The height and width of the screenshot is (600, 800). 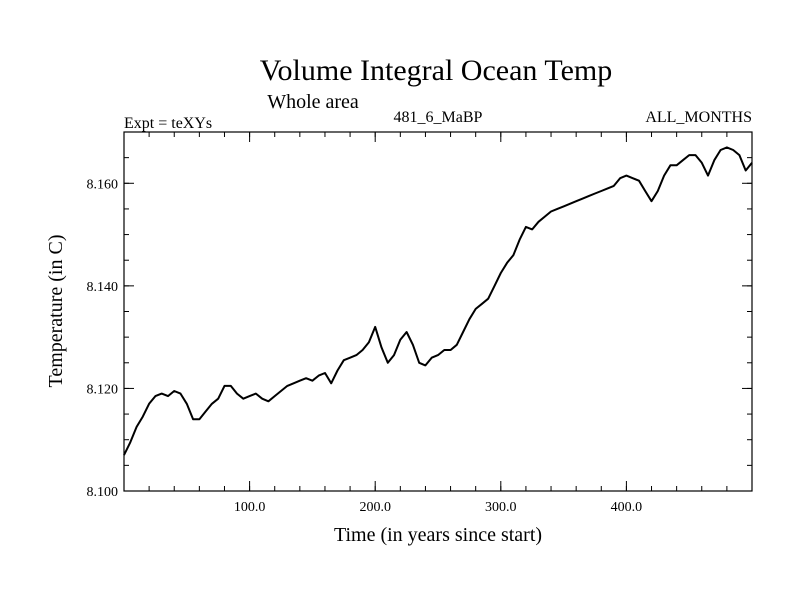 I want to click on y-tick-label: 8.120, so click(x=103, y=389).